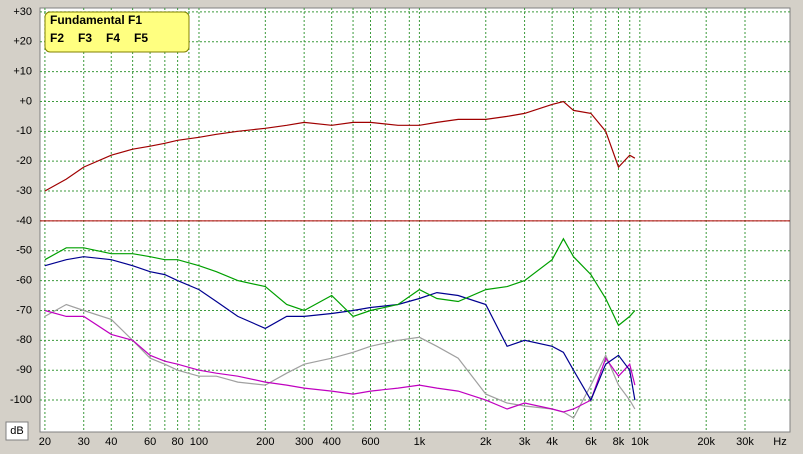 The image size is (803, 454). I want to click on y-tick-label: -80, so click(24, 340).